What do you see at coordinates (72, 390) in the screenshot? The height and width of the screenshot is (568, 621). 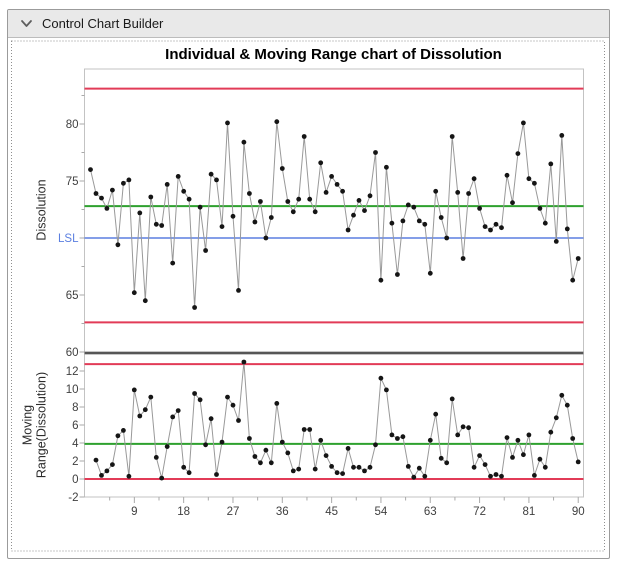 I see `y-tick-label: 10` at bounding box center [72, 390].